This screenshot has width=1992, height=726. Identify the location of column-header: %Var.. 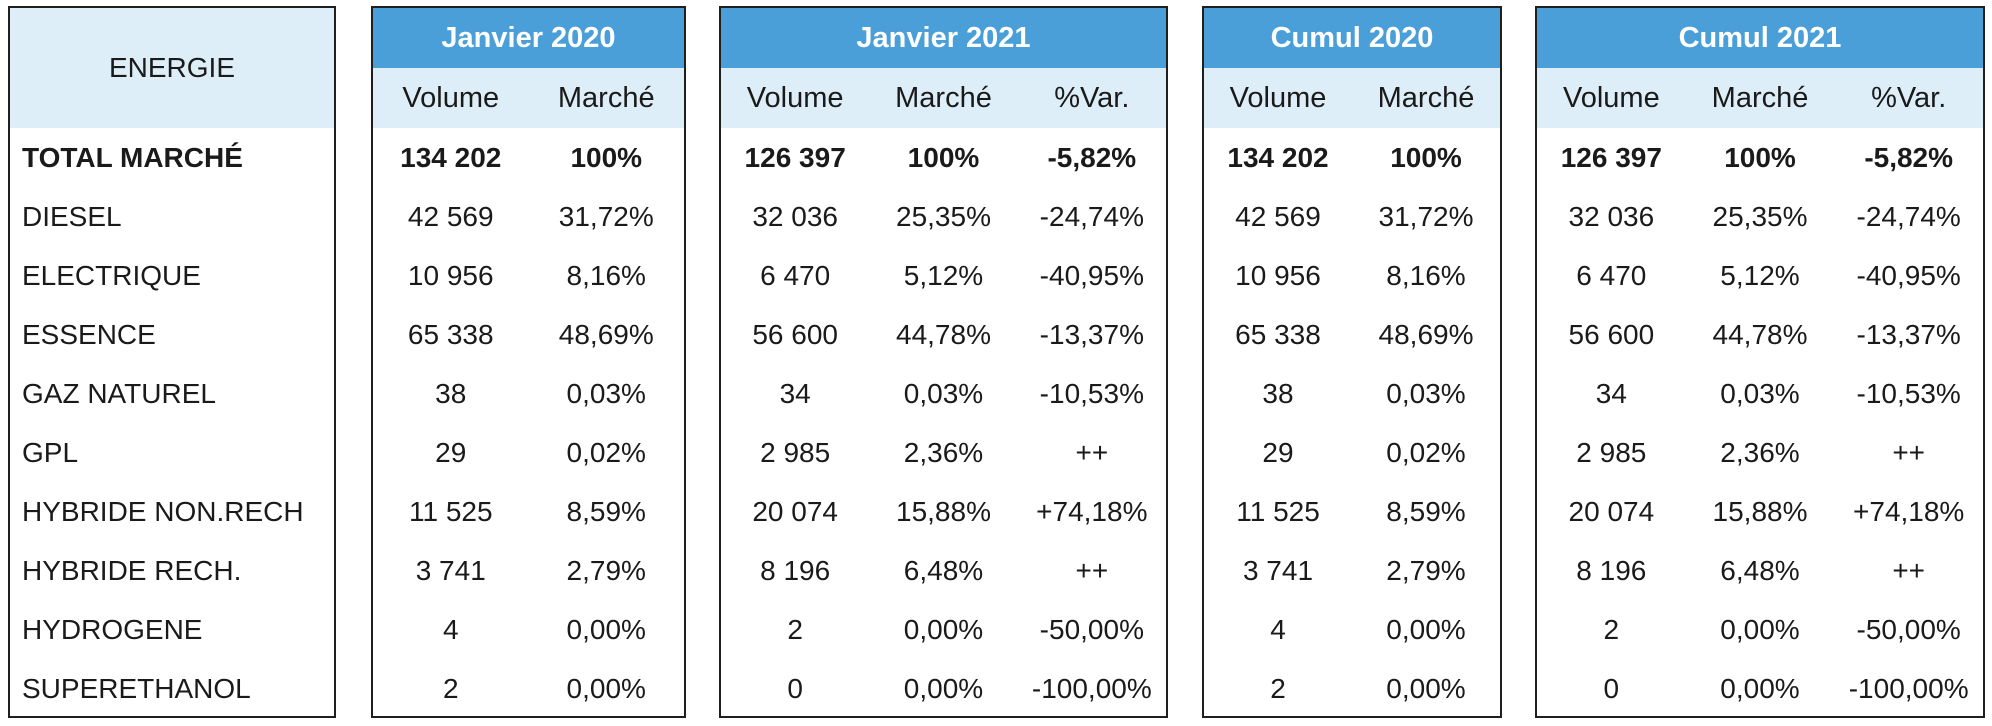
(1909, 97).